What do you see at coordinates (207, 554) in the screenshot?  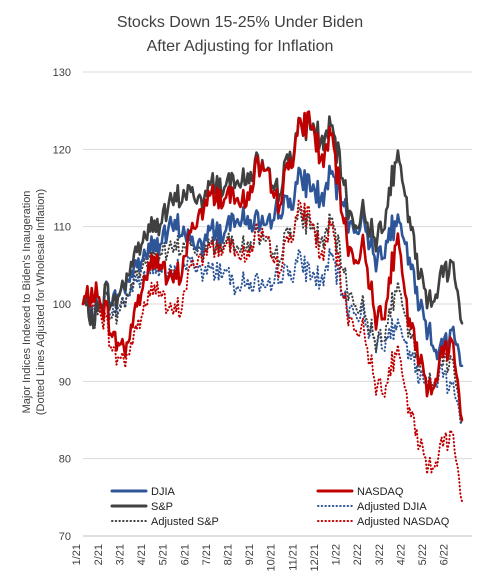 I see `x-tick-label: 7/21` at bounding box center [207, 554].